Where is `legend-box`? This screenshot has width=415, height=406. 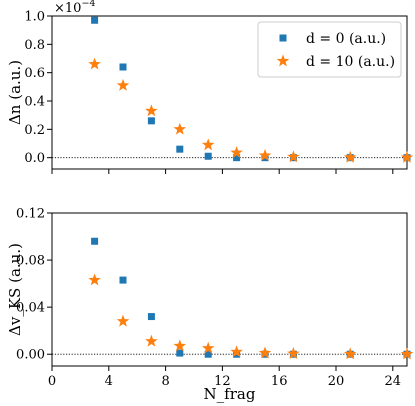 legend-box is located at coordinates (329, 49).